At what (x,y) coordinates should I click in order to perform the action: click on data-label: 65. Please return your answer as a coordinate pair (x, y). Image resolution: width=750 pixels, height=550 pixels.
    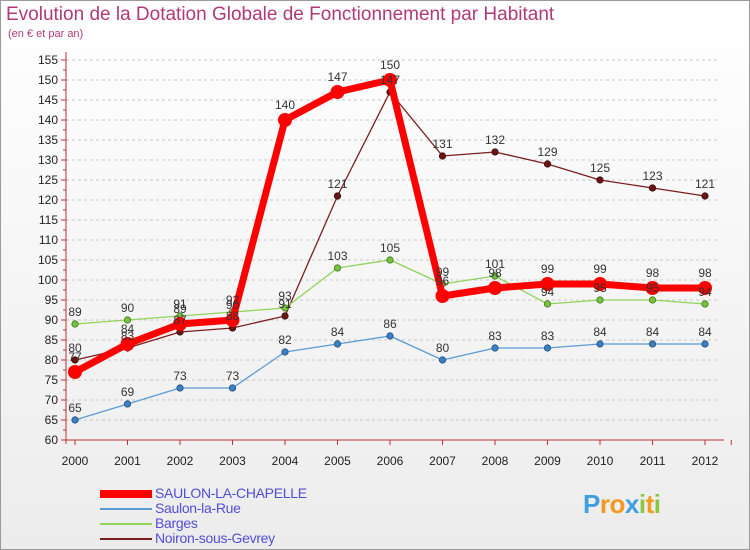
    Looking at the image, I should click on (75, 408).